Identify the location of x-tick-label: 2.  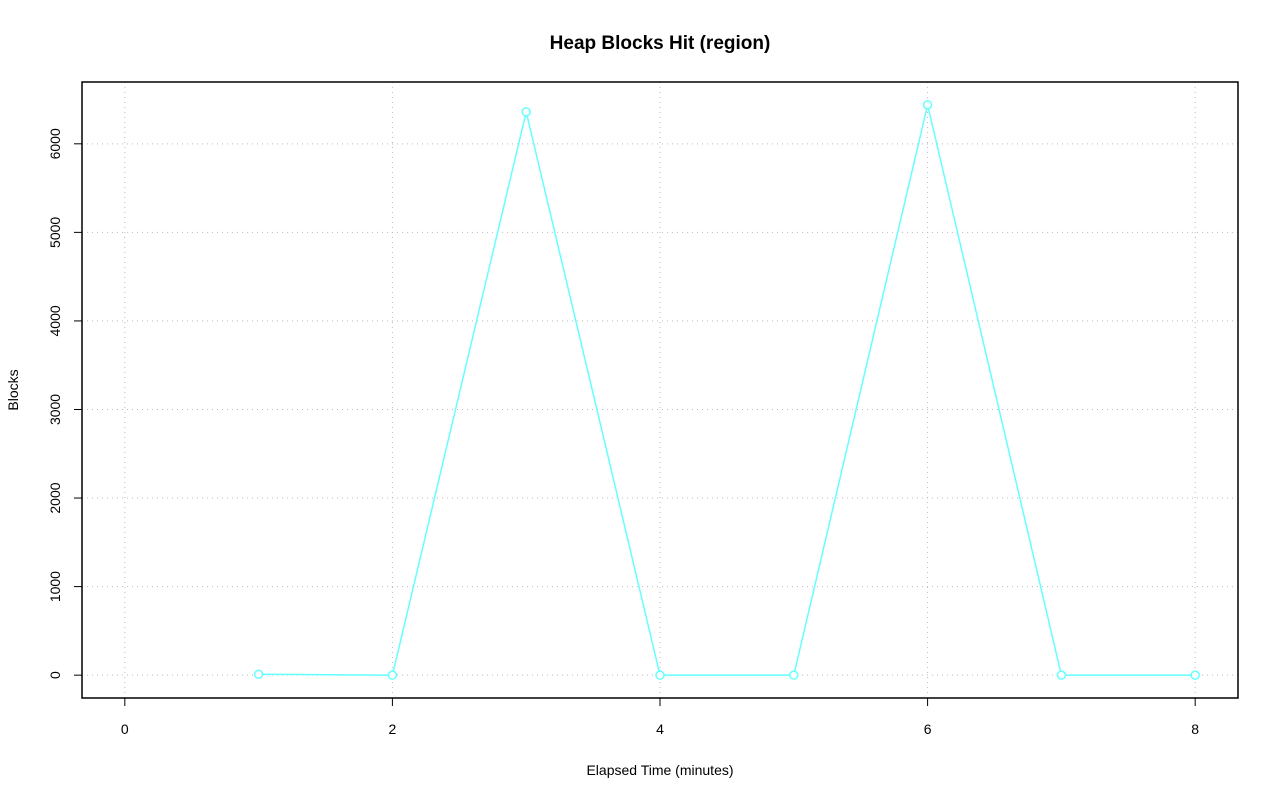
(393, 729).